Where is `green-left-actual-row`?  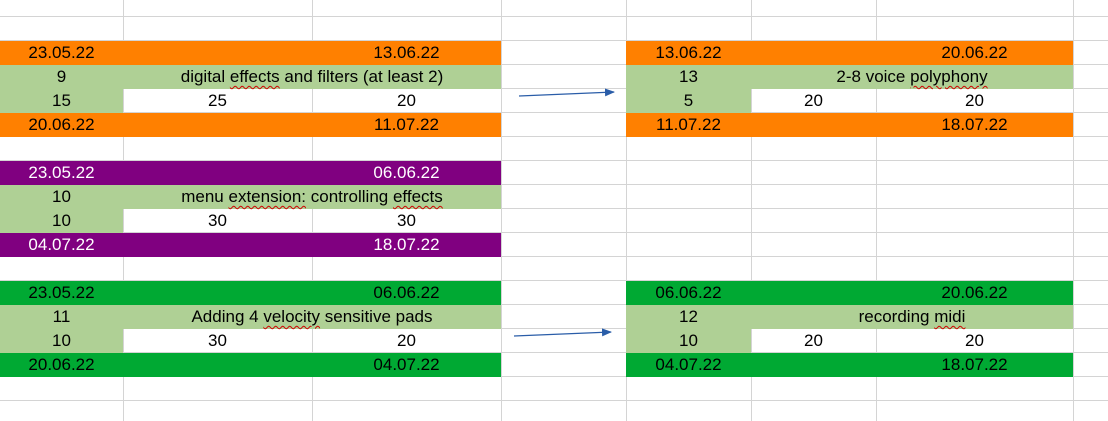 green-left-actual-row is located at coordinates (250, 365).